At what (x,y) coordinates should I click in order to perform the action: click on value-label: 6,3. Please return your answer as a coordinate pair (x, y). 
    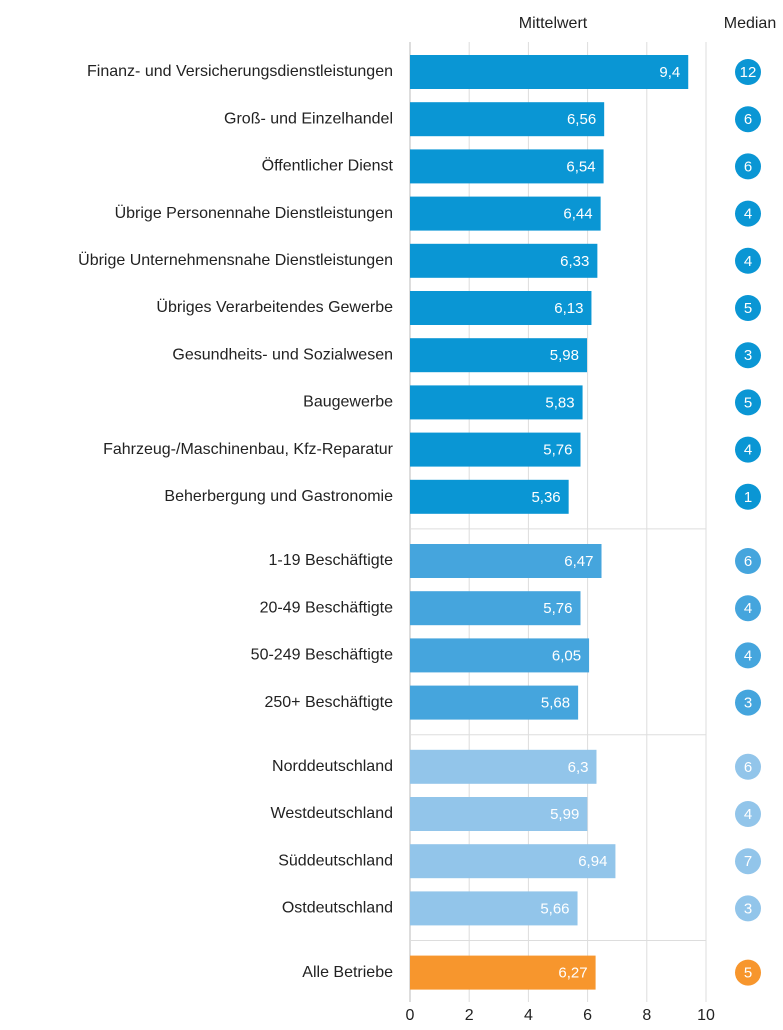
    Looking at the image, I should click on (578, 767).